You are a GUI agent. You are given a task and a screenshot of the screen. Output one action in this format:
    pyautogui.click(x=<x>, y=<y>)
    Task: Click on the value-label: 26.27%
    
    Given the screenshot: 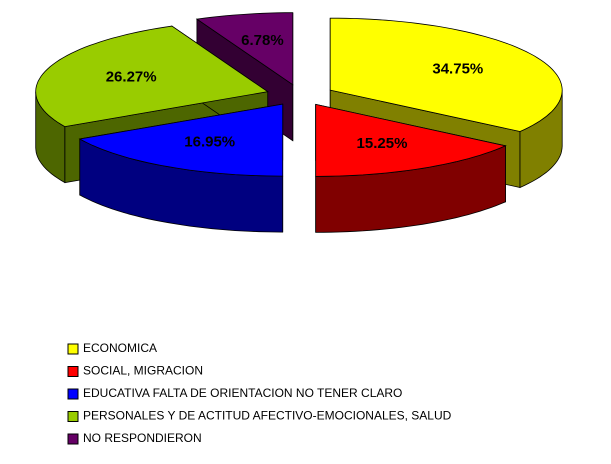 What is the action you would take?
    pyautogui.click(x=131, y=77)
    